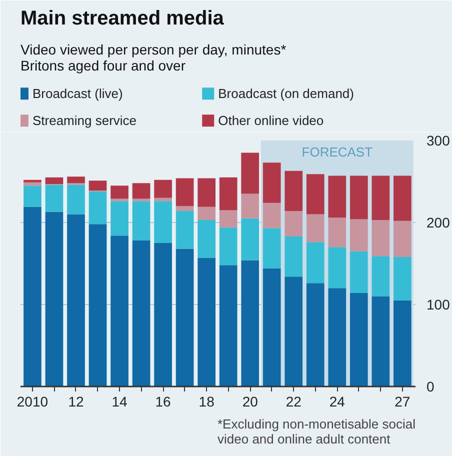 This screenshot has height=456, width=452. I want to click on legend-label: Other online video, so click(271, 120).